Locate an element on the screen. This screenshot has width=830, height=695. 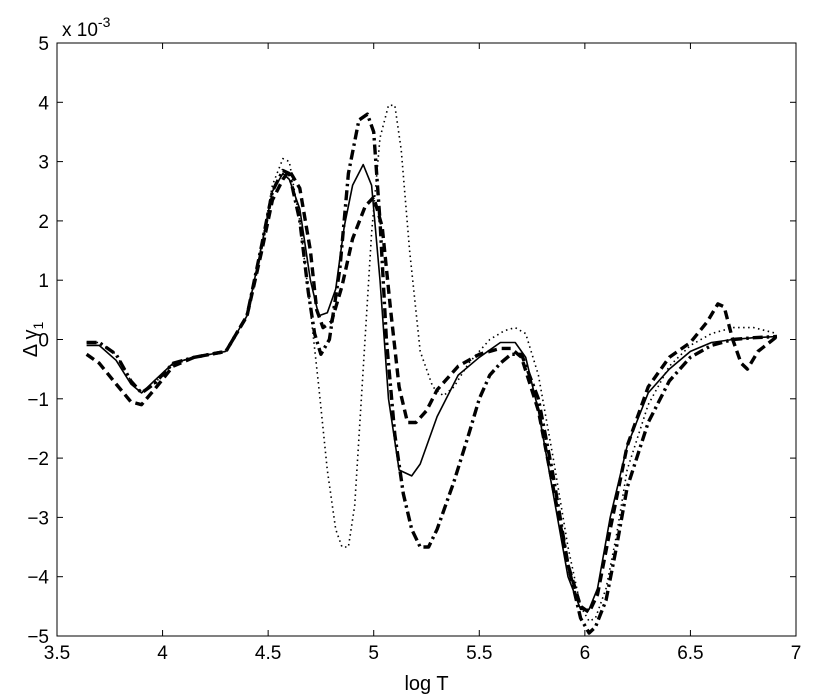
y-tick-label: 2 is located at coordinates (43, 222).